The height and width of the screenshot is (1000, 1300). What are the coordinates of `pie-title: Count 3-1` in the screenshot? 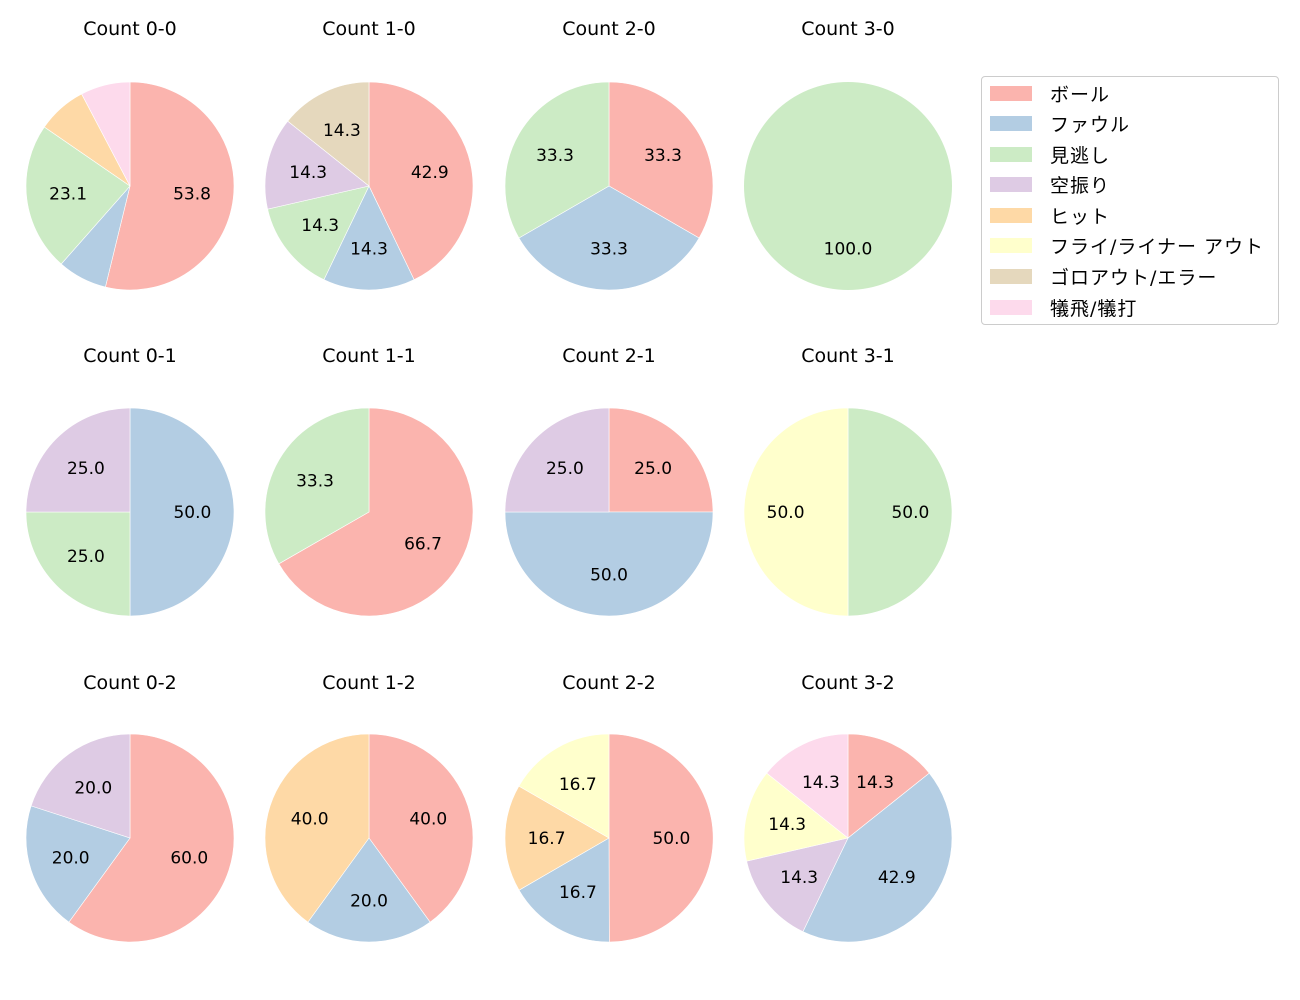 It's located at (848, 356).